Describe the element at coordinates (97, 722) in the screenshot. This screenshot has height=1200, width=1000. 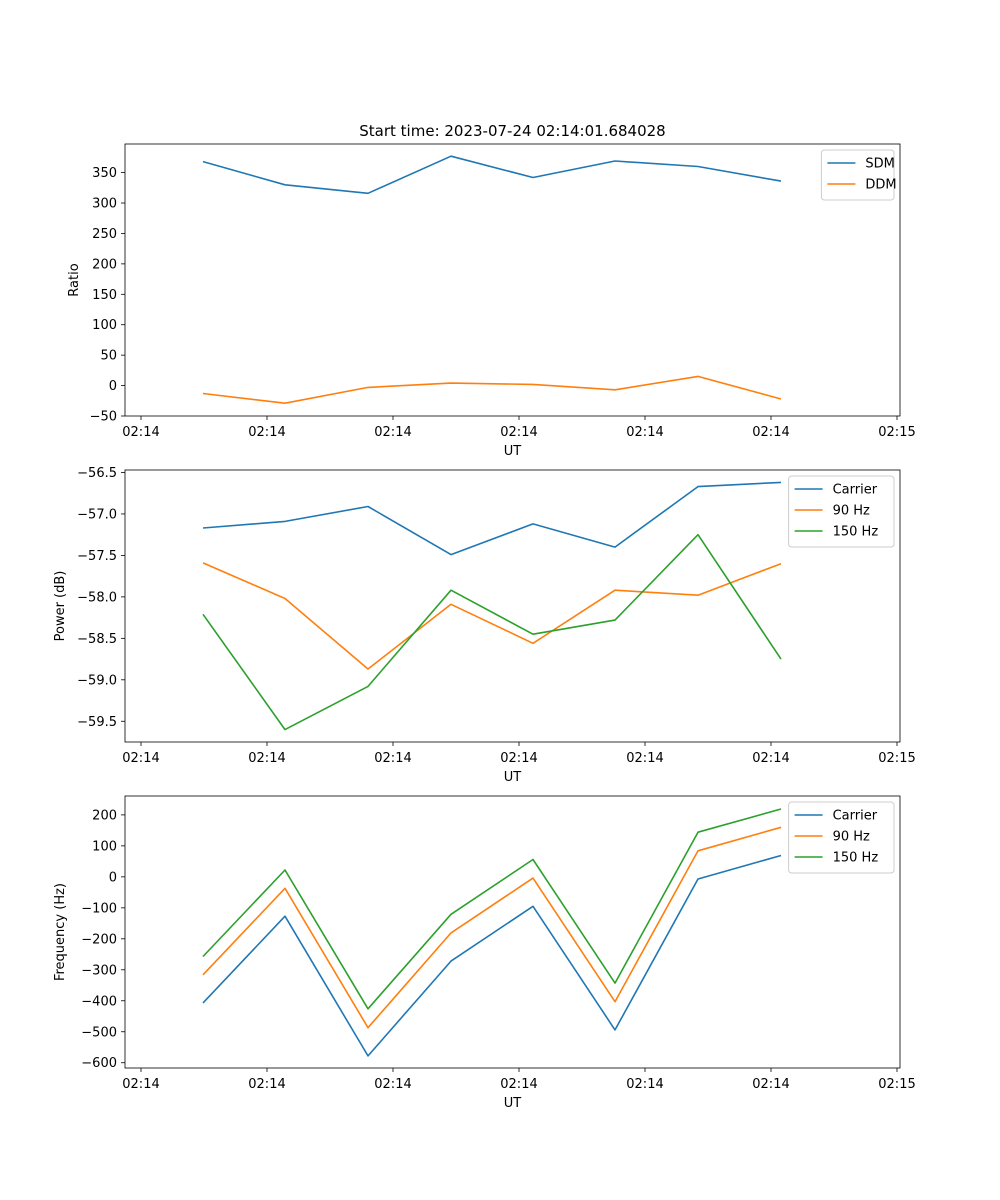
I see `y-tick-label: −59.5` at that location.